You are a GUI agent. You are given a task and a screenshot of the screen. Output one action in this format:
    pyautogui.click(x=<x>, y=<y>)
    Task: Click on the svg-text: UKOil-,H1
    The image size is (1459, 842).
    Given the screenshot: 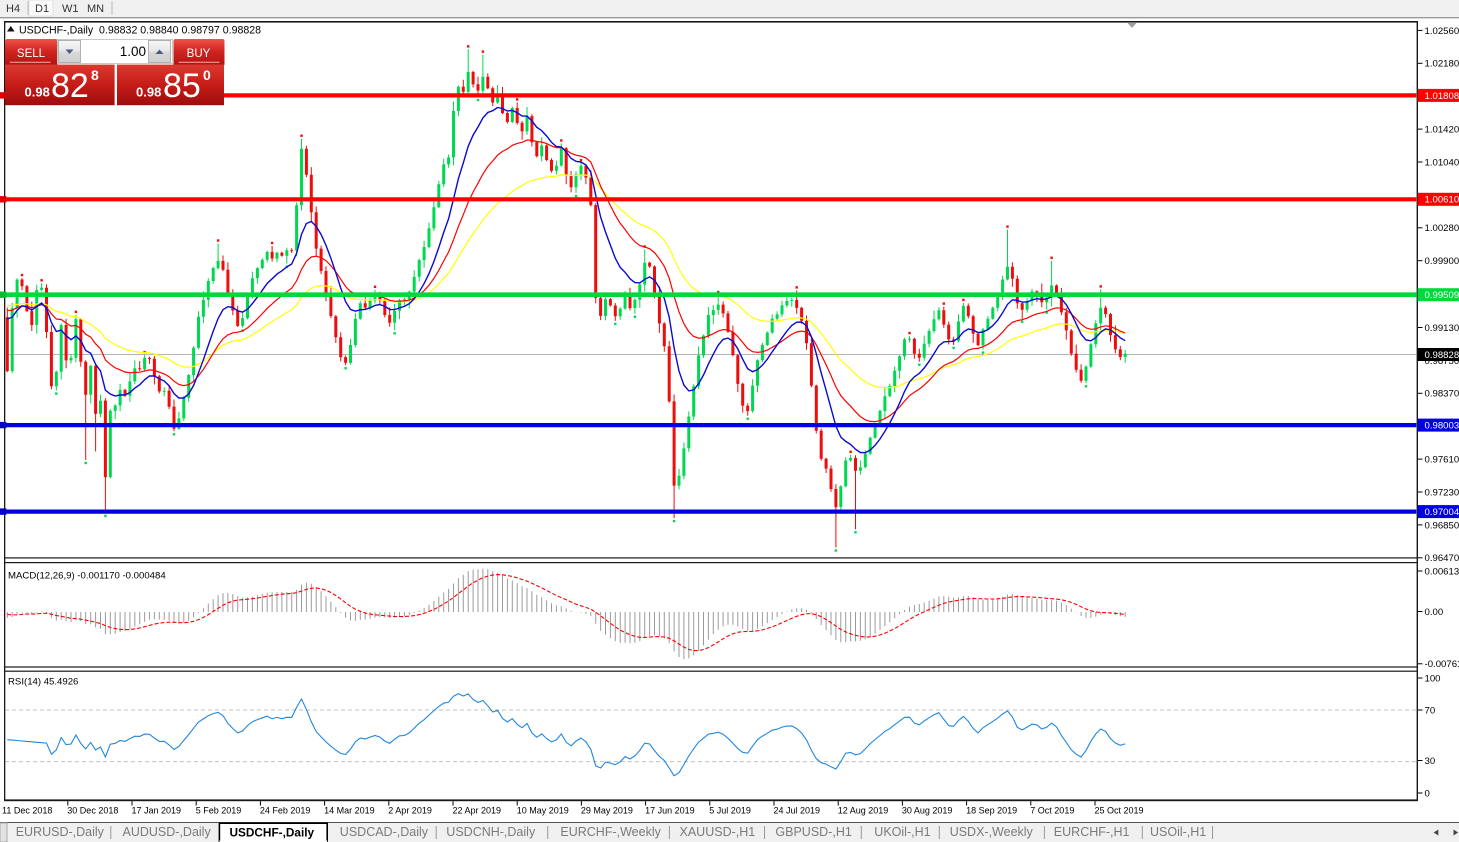 What is the action you would take?
    pyautogui.click(x=902, y=832)
    